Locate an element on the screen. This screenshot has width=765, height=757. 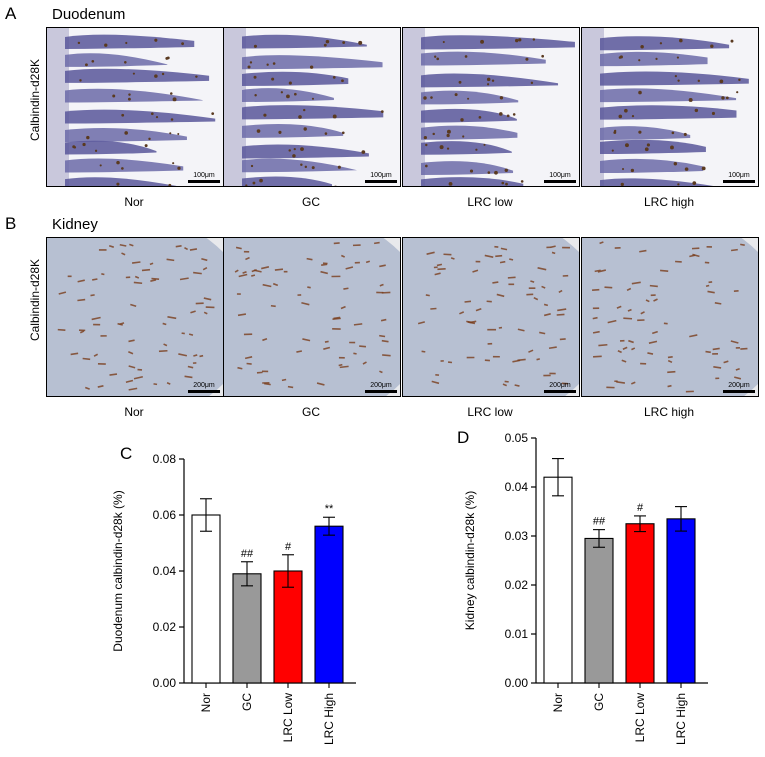
group-caption-kidney-3: LRC low is located at coordinates (490, 412).